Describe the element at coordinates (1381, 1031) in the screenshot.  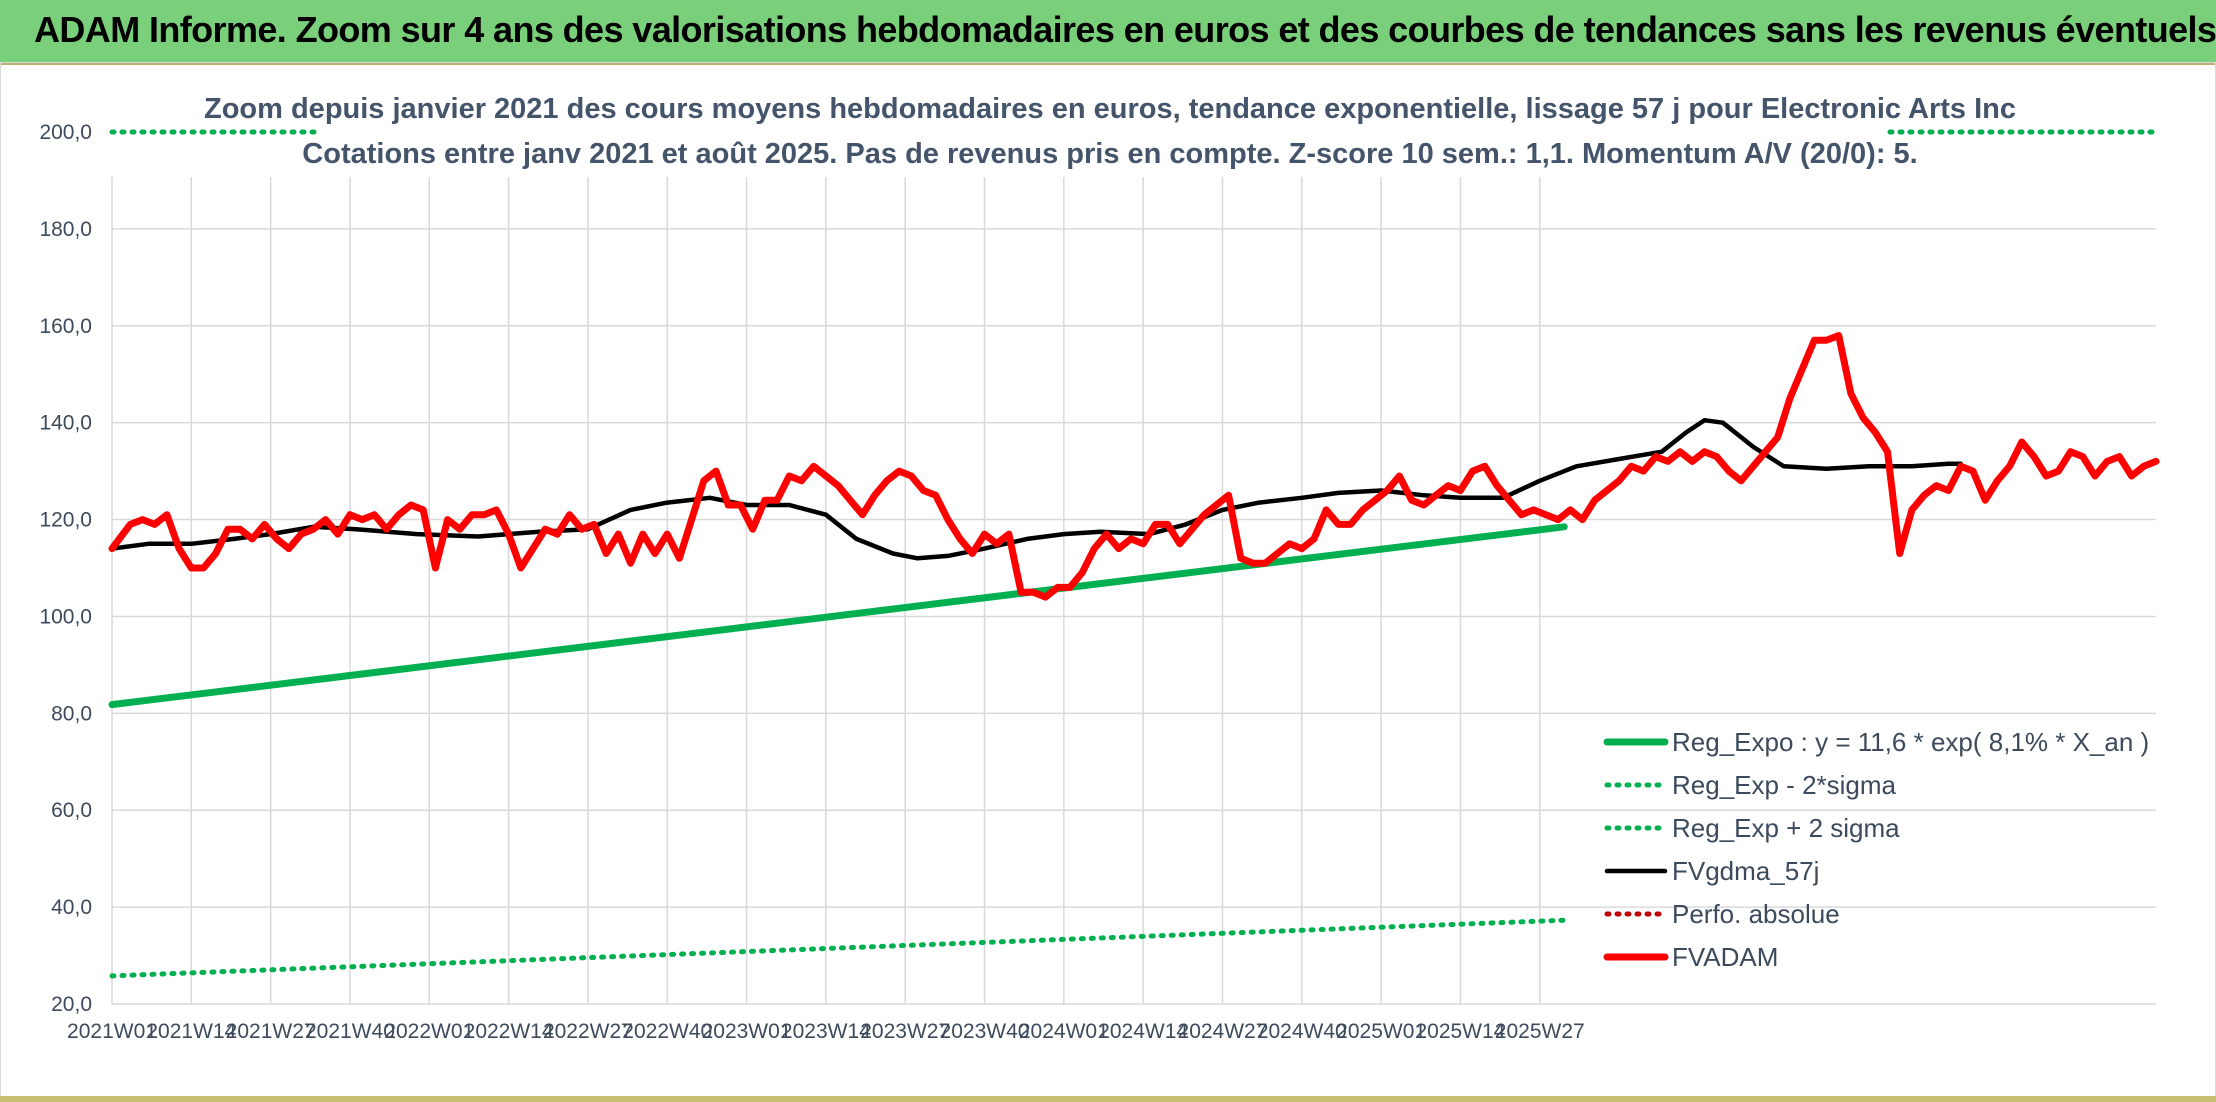
I see `x-tick-label: 2025W01` at that location.